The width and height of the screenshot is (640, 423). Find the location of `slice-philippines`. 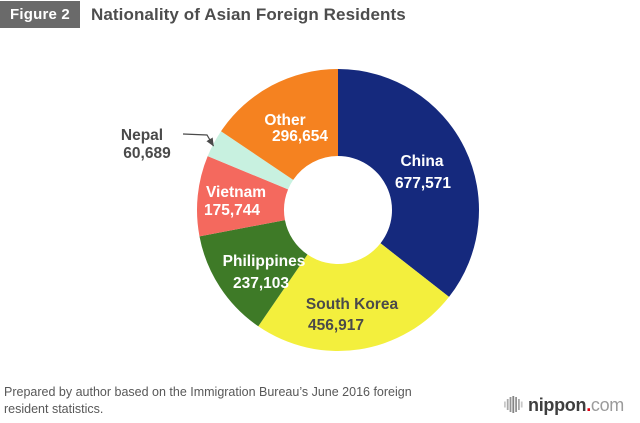

slice-philippines is located at coordinates (253, 273).